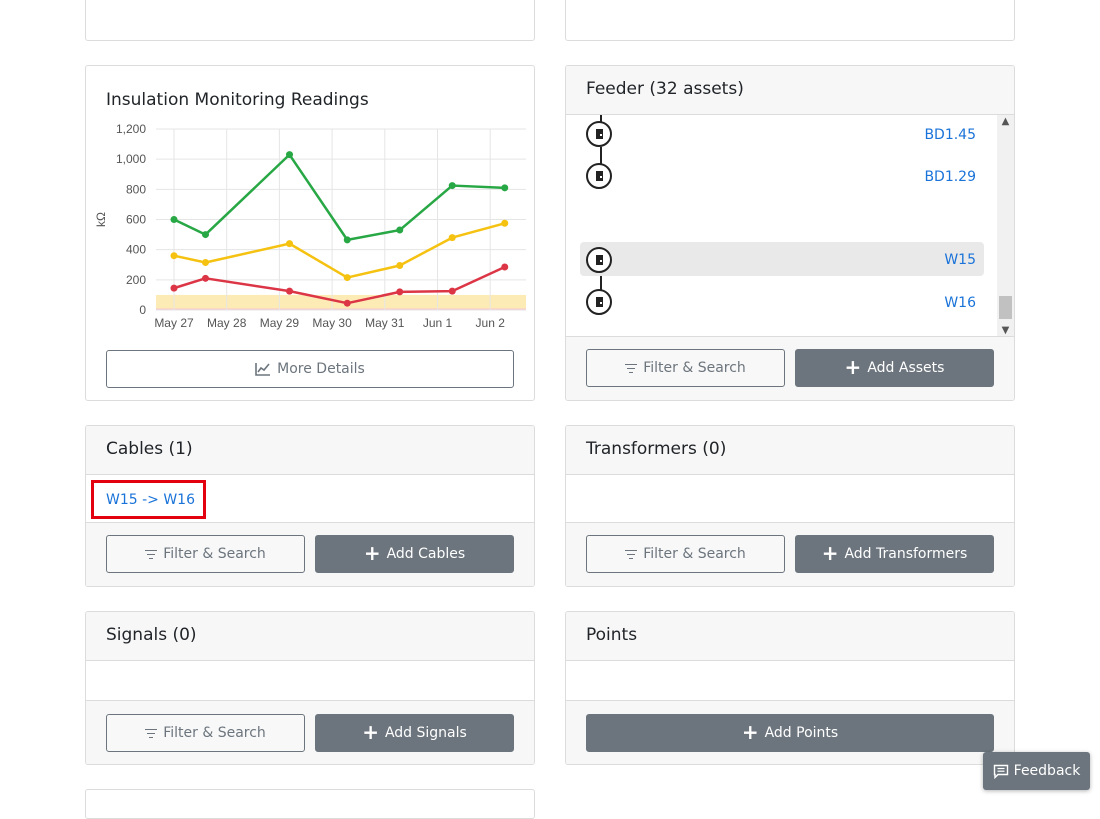 The image size is (1100, 819). I want to click on add-points-button: + Add Points, so click(790, 733).